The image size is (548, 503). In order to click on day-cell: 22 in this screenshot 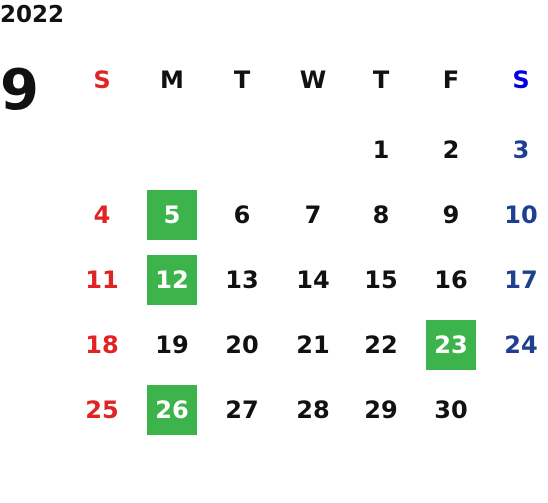, I will do `click(381, 345)`.